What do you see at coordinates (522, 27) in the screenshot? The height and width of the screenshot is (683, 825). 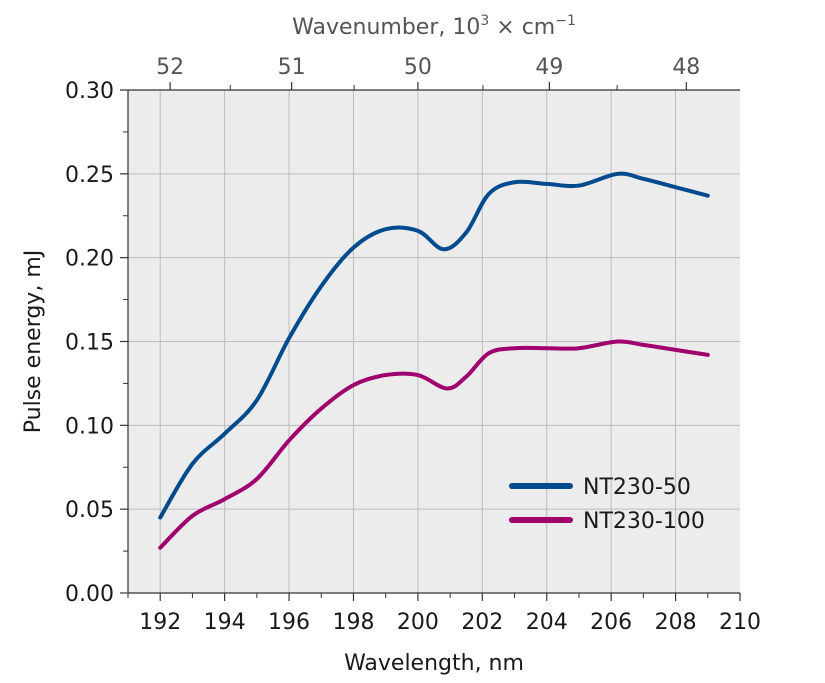 I see `top-axis-title-mid: × cm` at bounding box center [522, 27].